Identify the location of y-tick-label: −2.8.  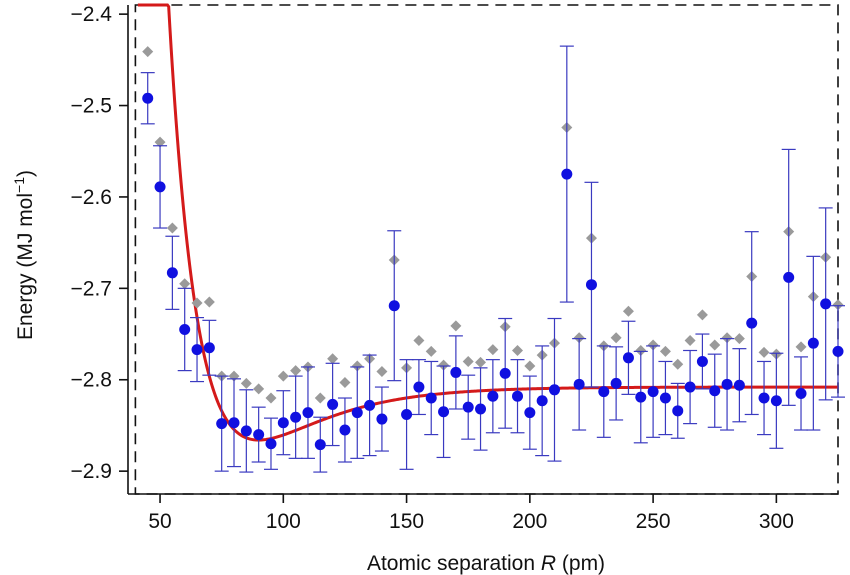
(91, 380).